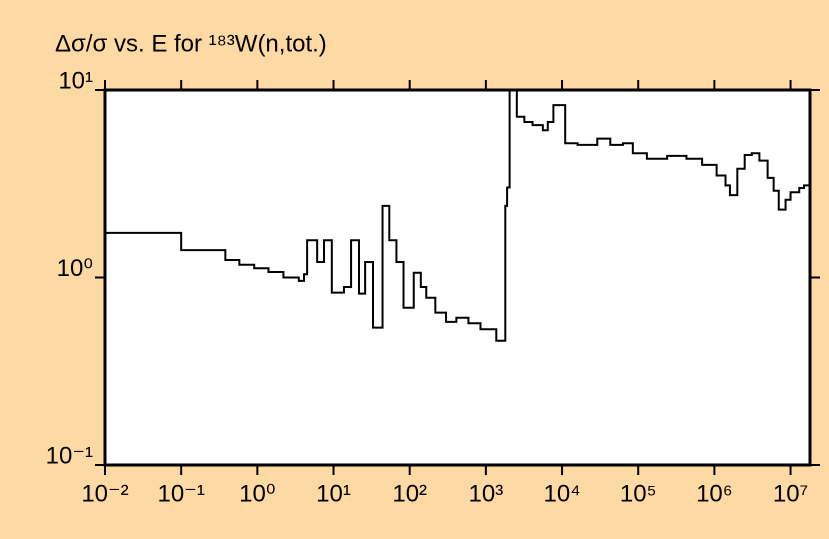 The image size is (829, 539). I want to click on x-tick-label: 10⁷, so click(790, 493).